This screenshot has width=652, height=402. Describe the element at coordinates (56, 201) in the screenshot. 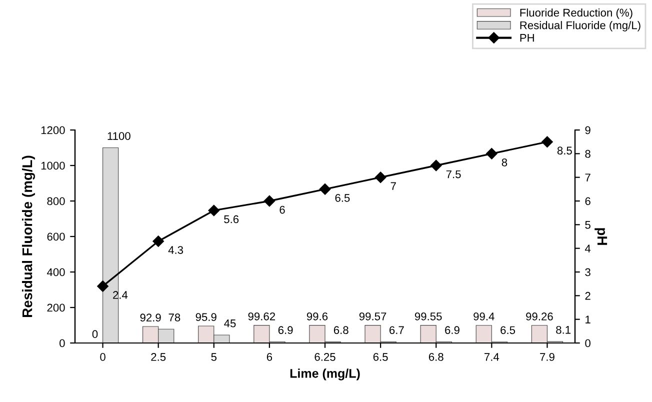

I see `y-tick-label: 800` at that location.